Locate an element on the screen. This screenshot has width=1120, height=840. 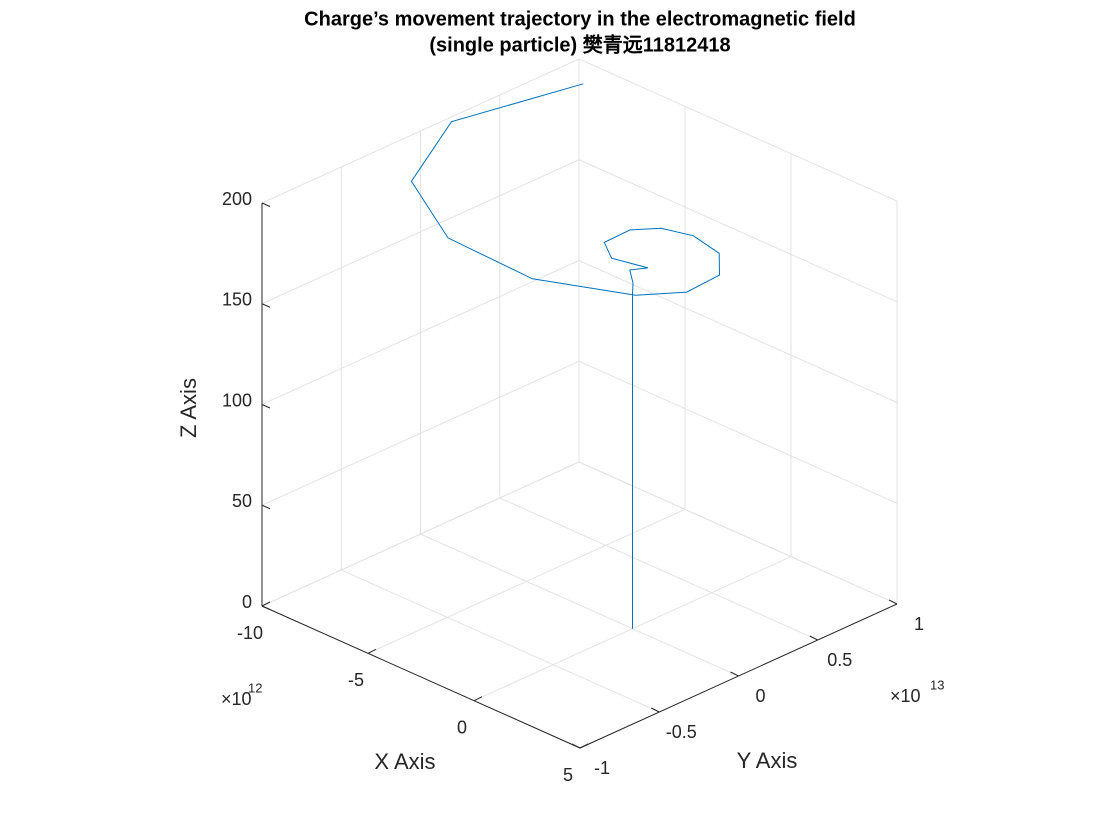
y-multiplier-exponent: 13 is located at coordinates (937, 684).